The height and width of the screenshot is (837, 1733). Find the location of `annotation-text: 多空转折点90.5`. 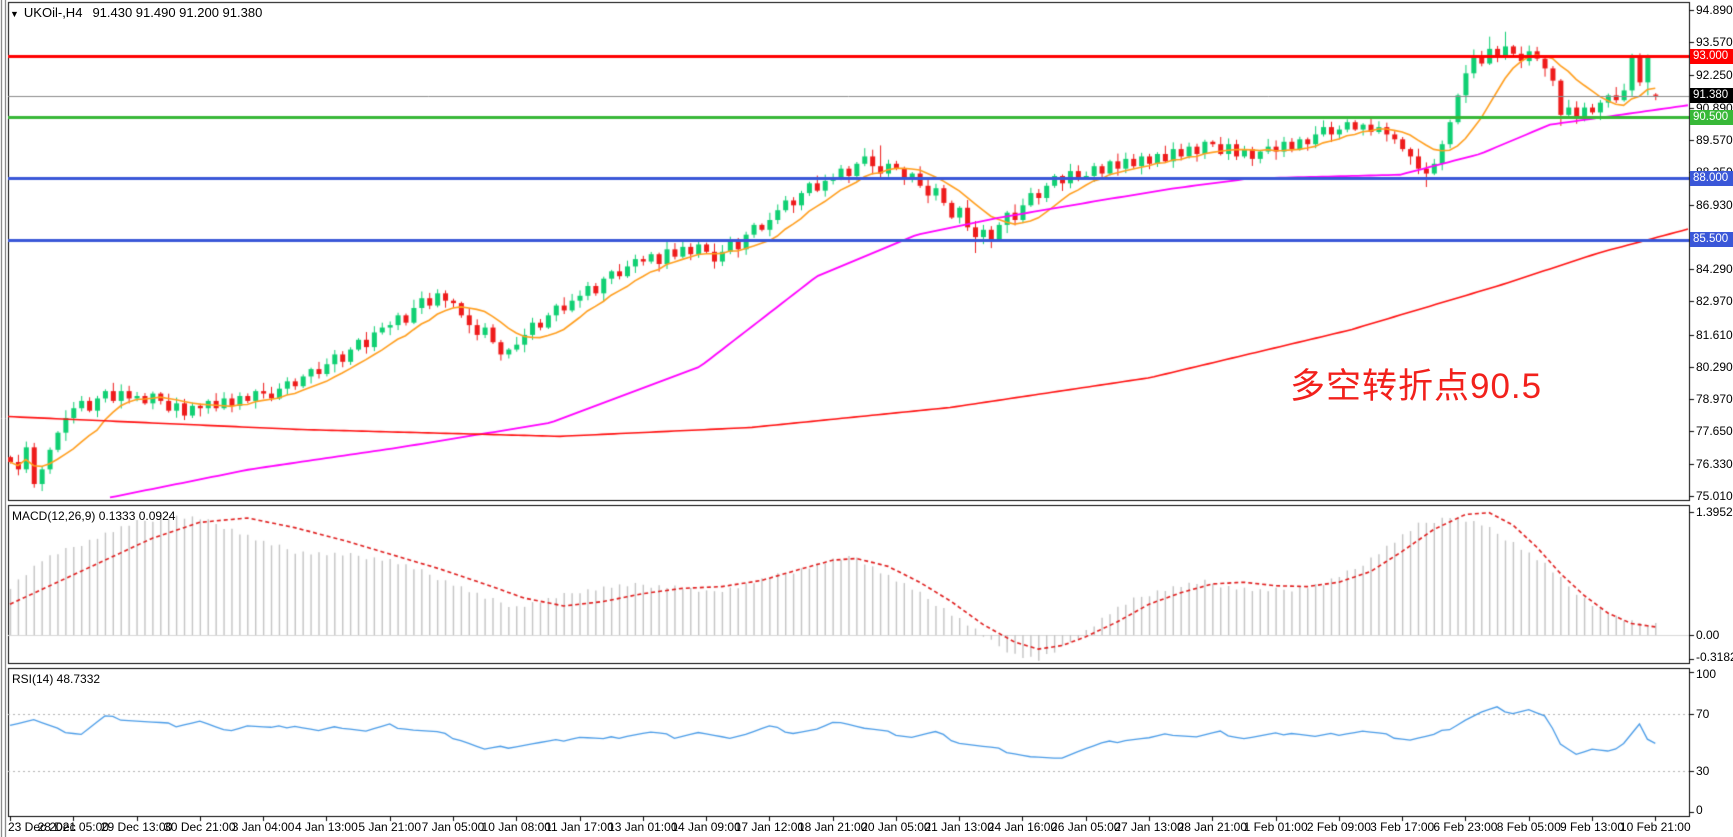

annotation-text: 多空转折点90.5 is located at coordinates (1416, 386).